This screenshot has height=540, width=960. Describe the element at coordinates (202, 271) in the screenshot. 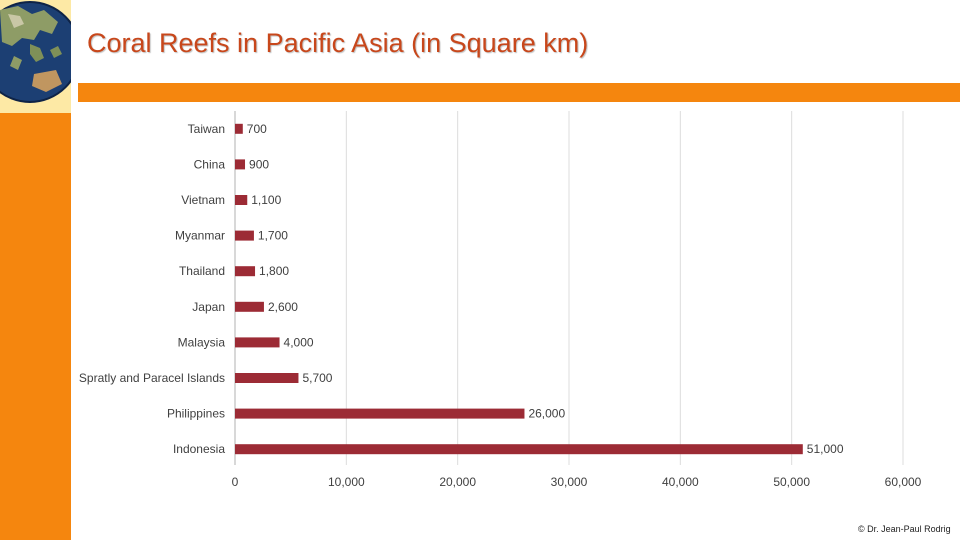

I see `category-label: Thailand` at that location.